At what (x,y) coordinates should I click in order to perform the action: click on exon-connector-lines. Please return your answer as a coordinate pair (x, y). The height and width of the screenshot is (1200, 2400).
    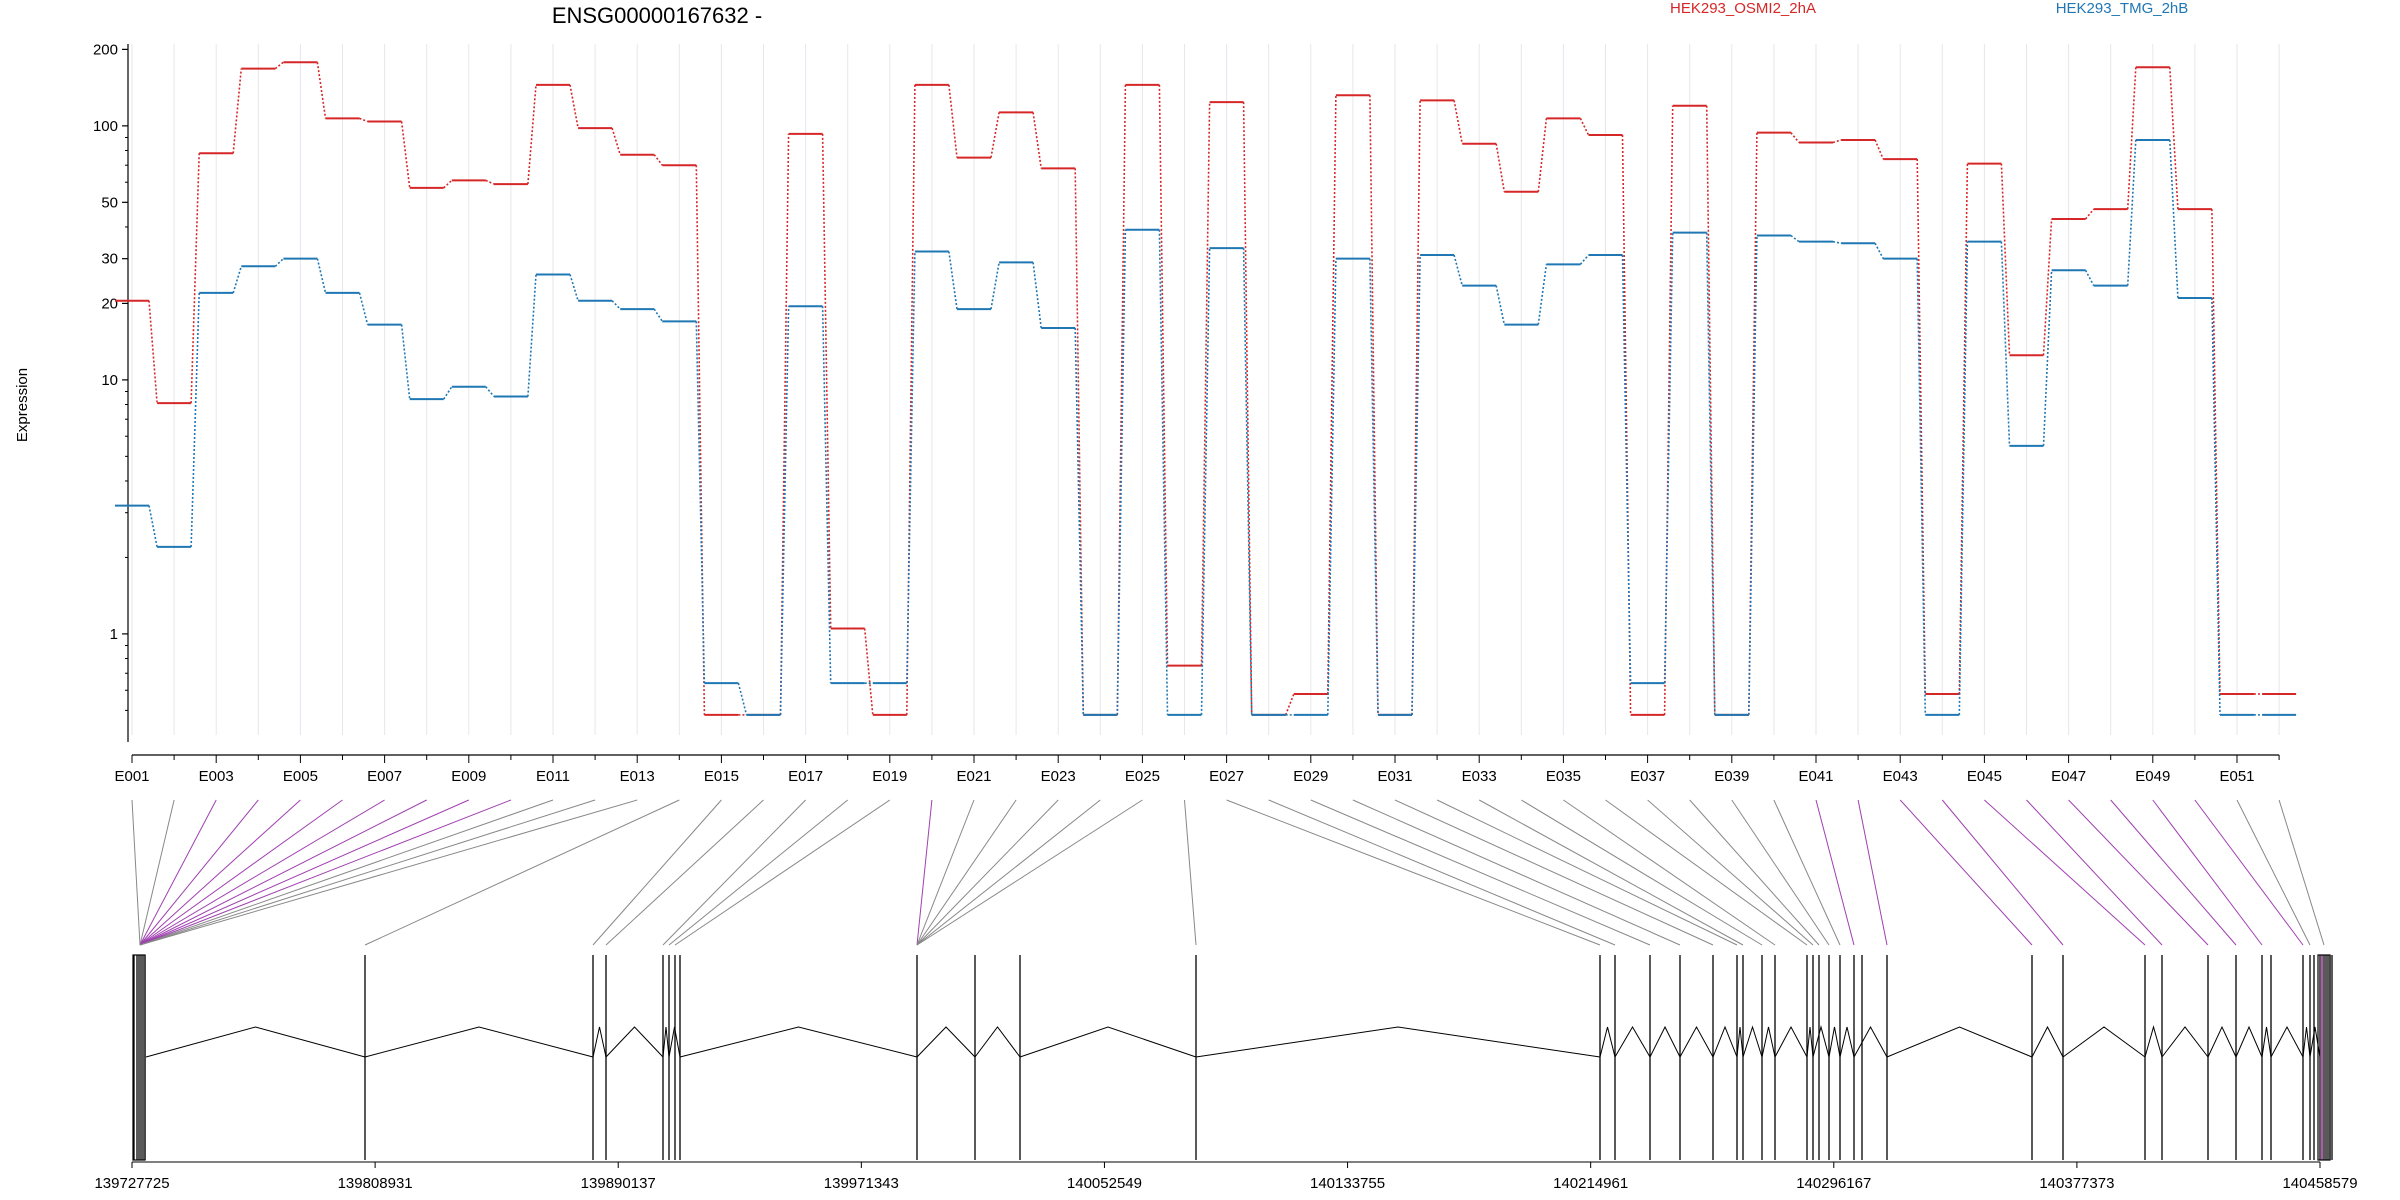
    Looking at the image, I should click on (1228, 872).